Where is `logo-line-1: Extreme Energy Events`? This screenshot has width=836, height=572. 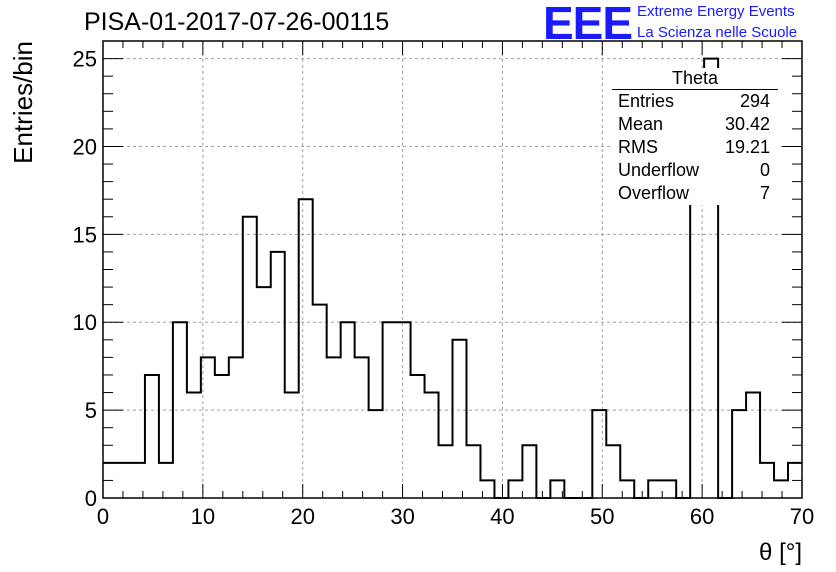 logo-line-1: Extreme Energy Events is located at coordinates (716, 11).